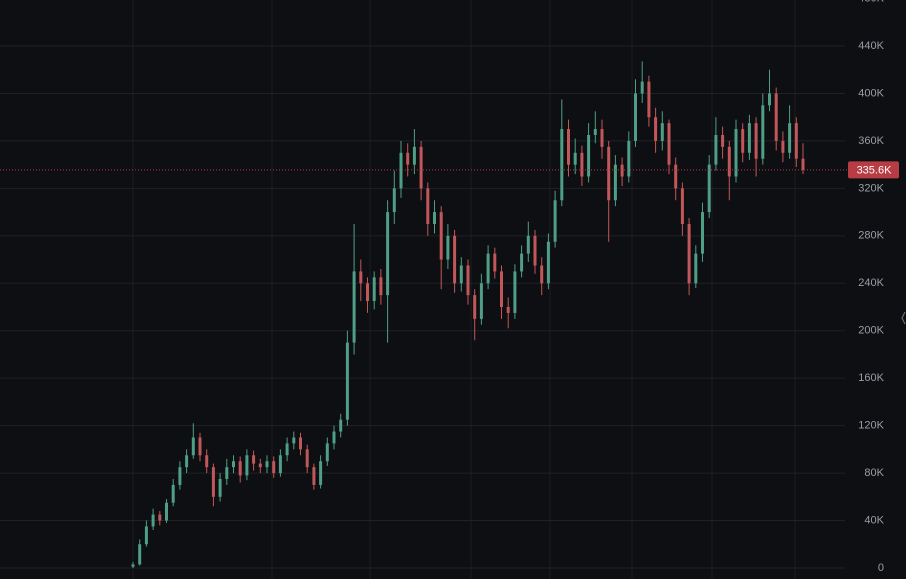  What do you see at coordinates (871, 2) in the screenshot?
I see `y-tick-label: 480K` at bounding box center [871, 2].